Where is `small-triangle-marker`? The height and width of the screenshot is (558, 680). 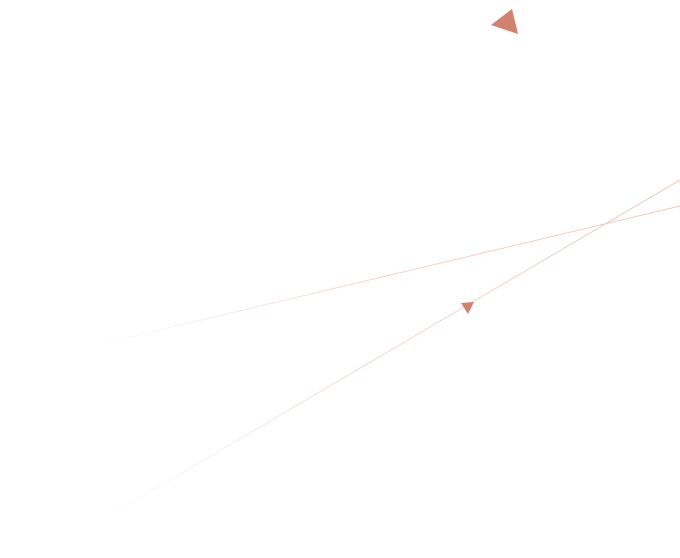
small-triangle-marker is located at coordinates (467, 308).